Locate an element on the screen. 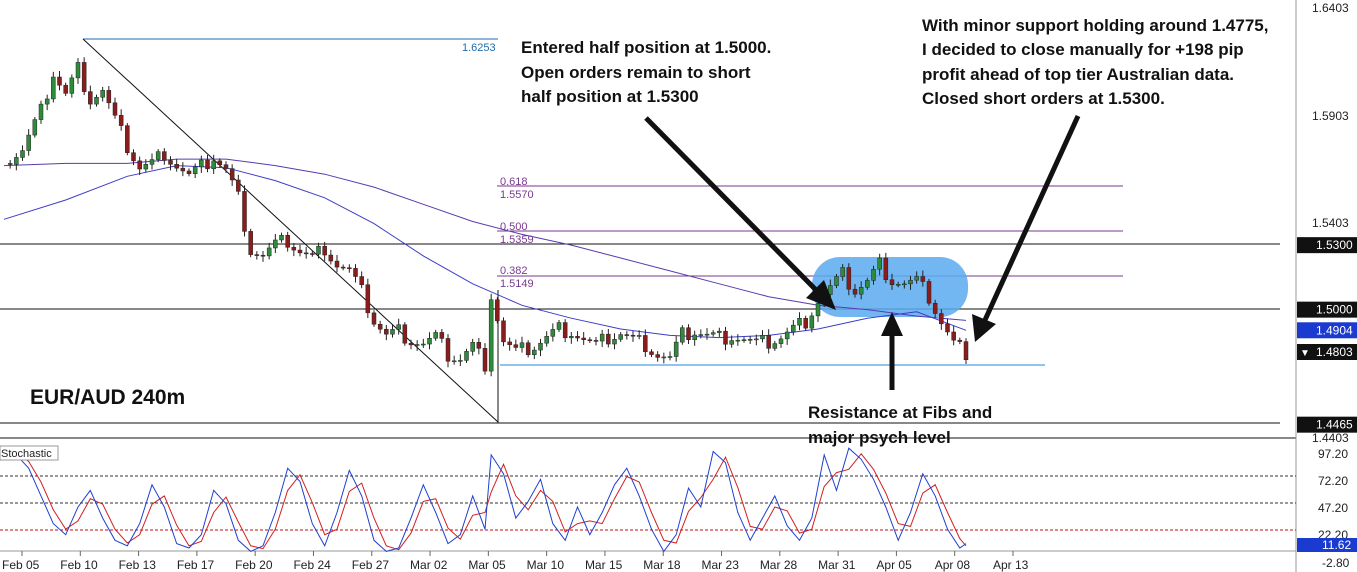 This screenshot has width=1357, height=572. pair-label: EUR/AUD 240m is located at coordinates (107, 397).